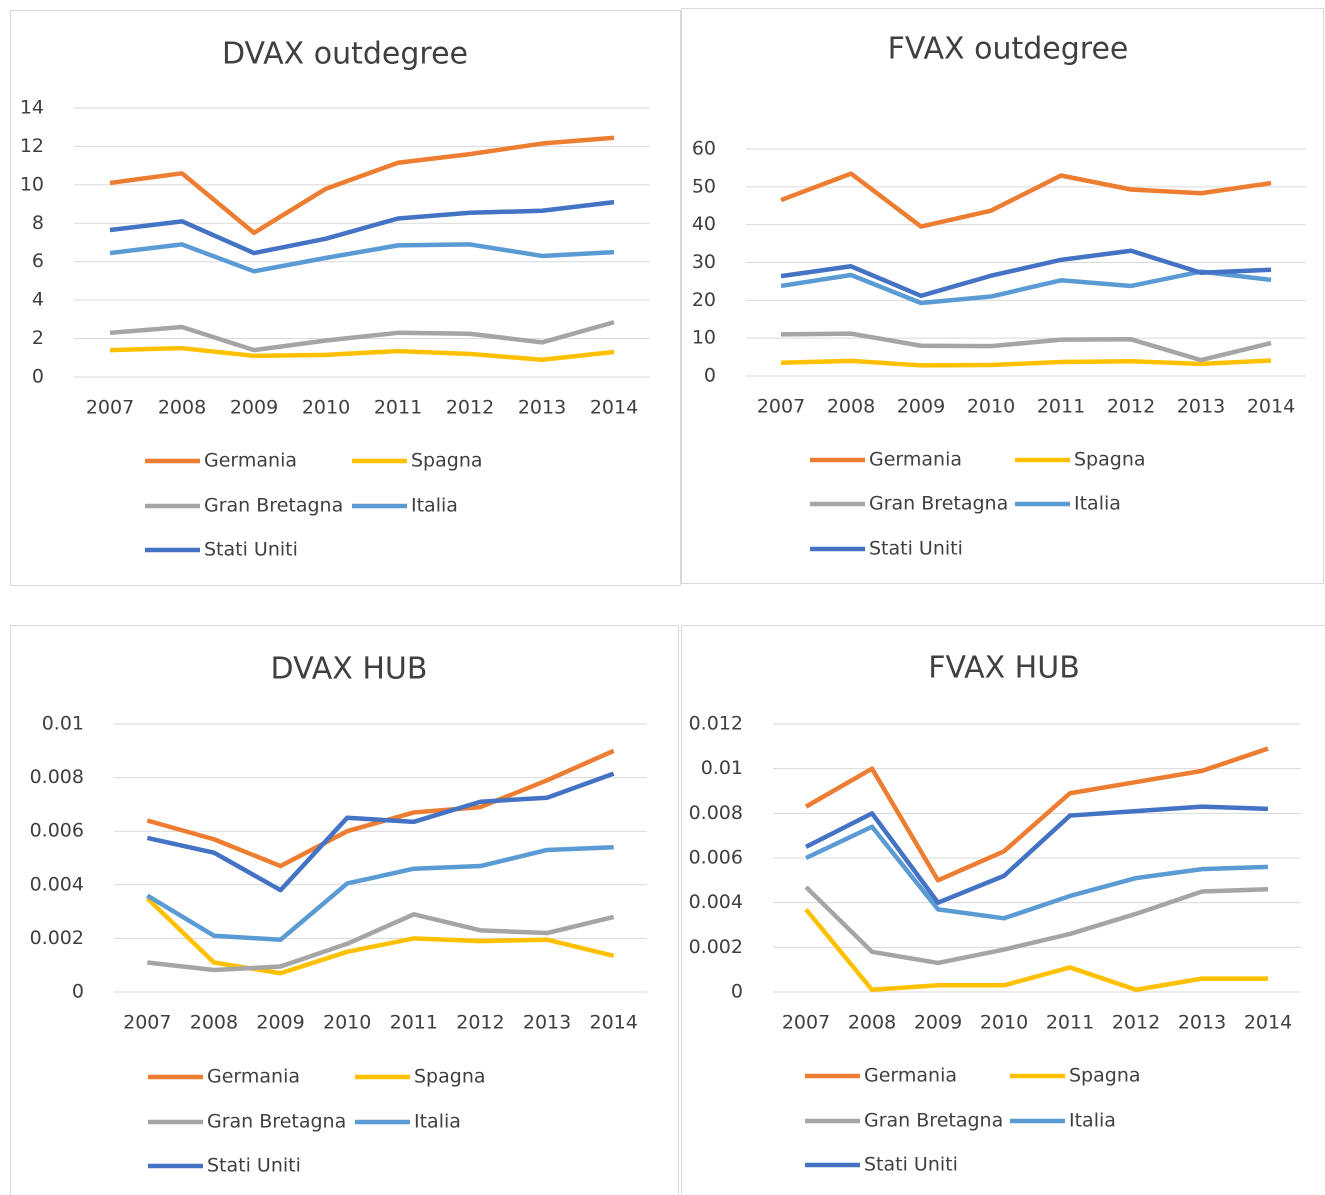  I want to click on chart-title: DVAX HUB, so click(349, 669).